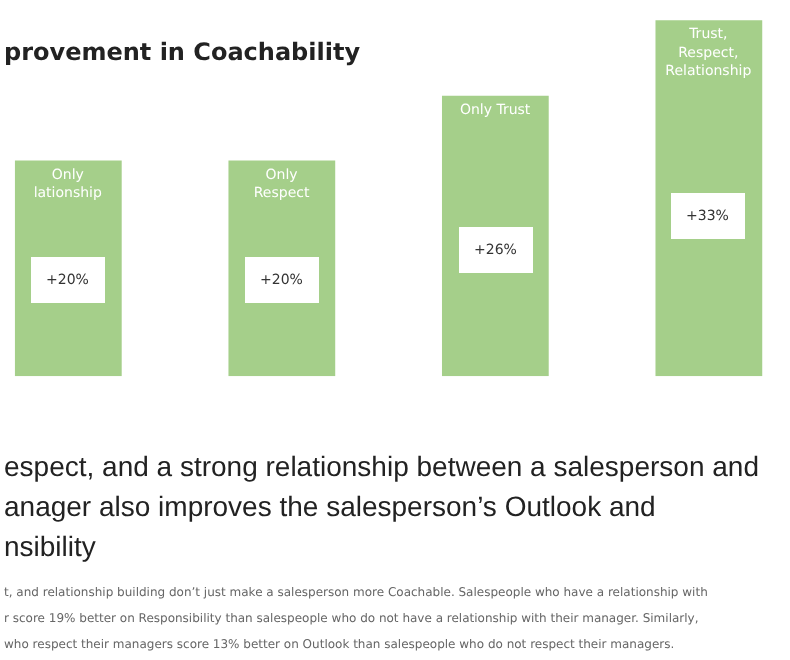 Image resolution: width=790 pixels, height=660 pixels. I want to click on text: espect, and a strong relationship between a salesperson and, so click(381, 466).